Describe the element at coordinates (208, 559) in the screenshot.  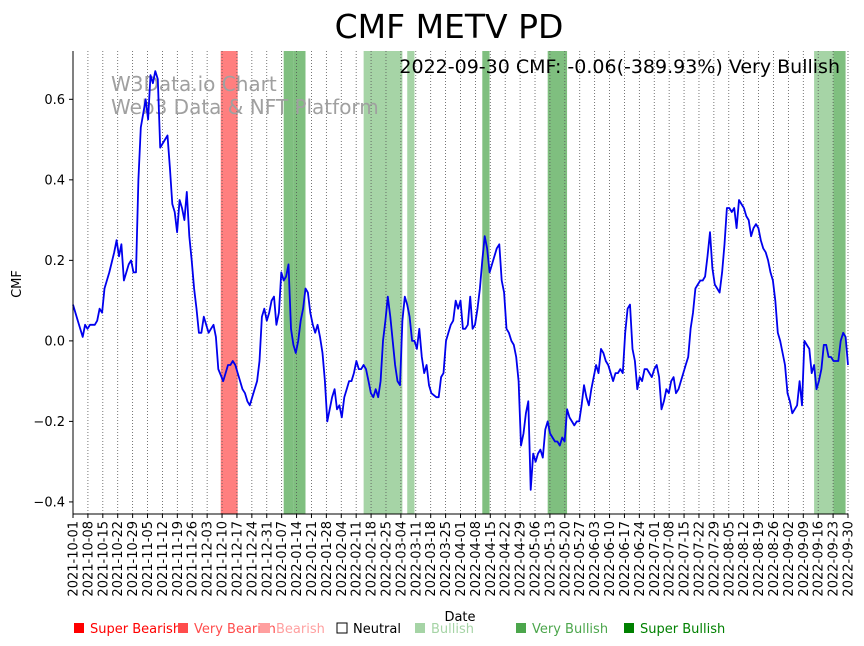
I see `x-tick-label: 2021-12-03` at that location.